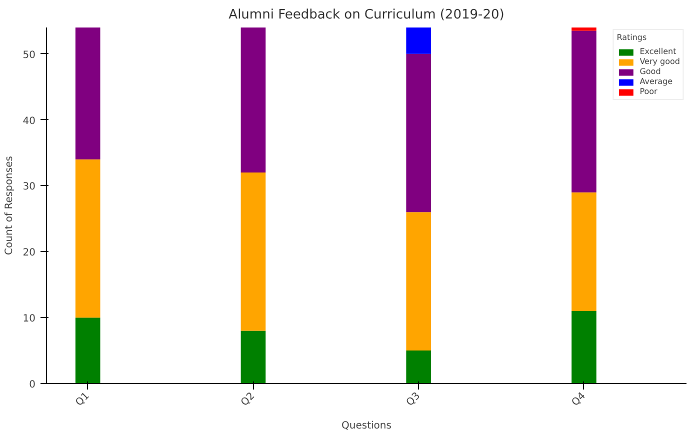 This screenshot has height=434, width=691. What do you see at coordinates (366, 15) in the screenshot?
I see `chart-title: Alumni Feedback on Curriculum (2019-20)` at bounding box center [366, 15].